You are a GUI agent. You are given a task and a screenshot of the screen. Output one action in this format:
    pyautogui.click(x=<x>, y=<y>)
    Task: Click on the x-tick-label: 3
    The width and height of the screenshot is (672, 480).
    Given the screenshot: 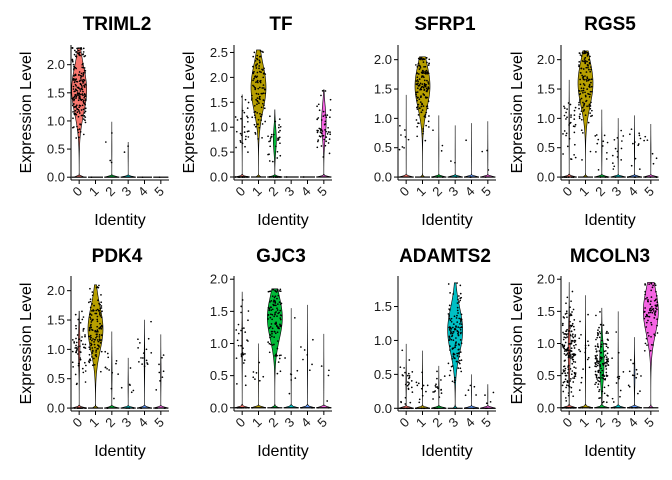 What is the action you would take?
    pyautogui.click(x=454, y=192)
    